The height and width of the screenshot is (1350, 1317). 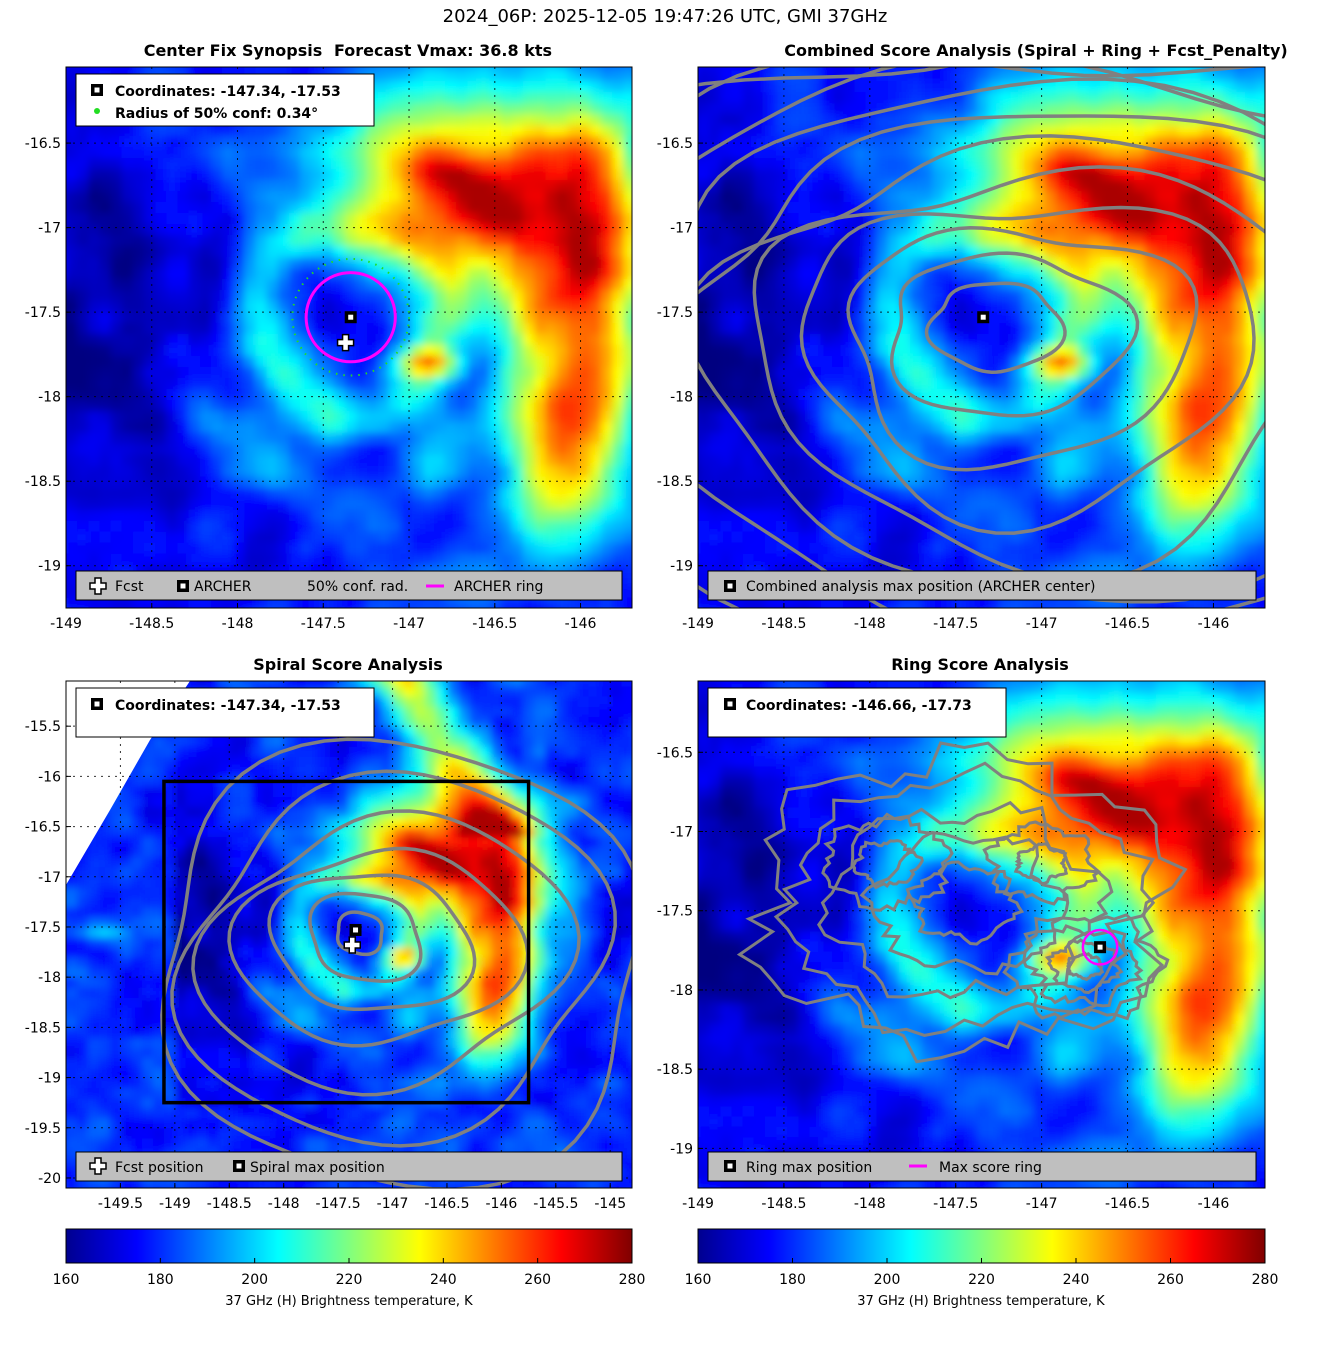 What do you see at coordinates (607, 240) in the screenshot?
I see `tb-cell-1975` at bounding box center [607, 240].